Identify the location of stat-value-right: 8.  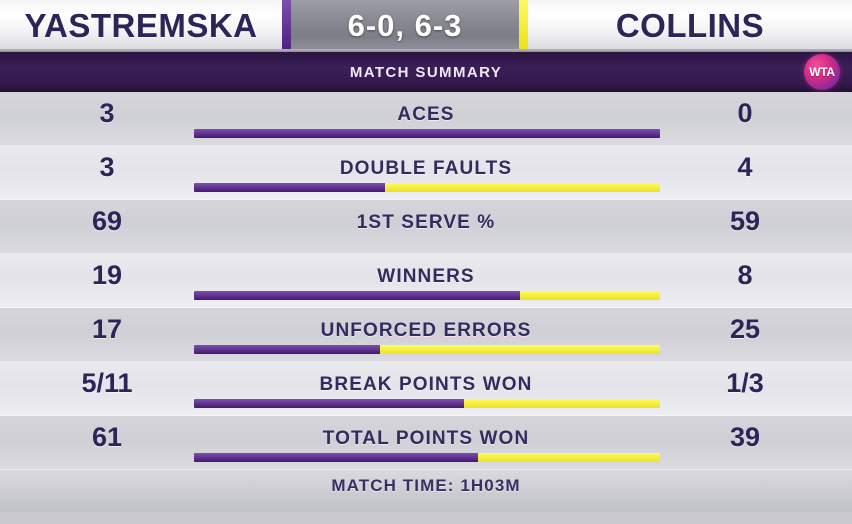
(745, 275).